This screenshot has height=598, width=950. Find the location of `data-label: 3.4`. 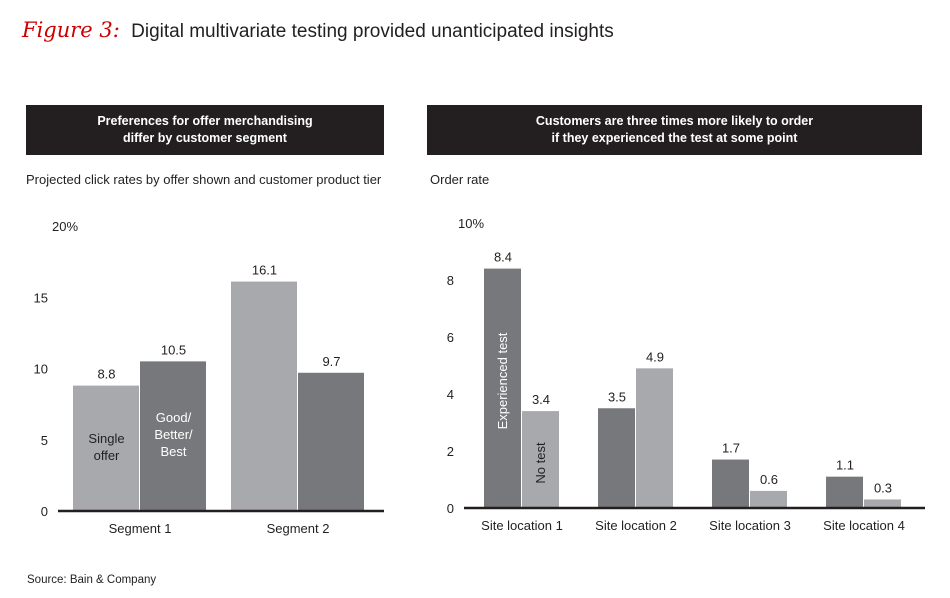

data-label: 3.4 is located at coordinates (541, 399).